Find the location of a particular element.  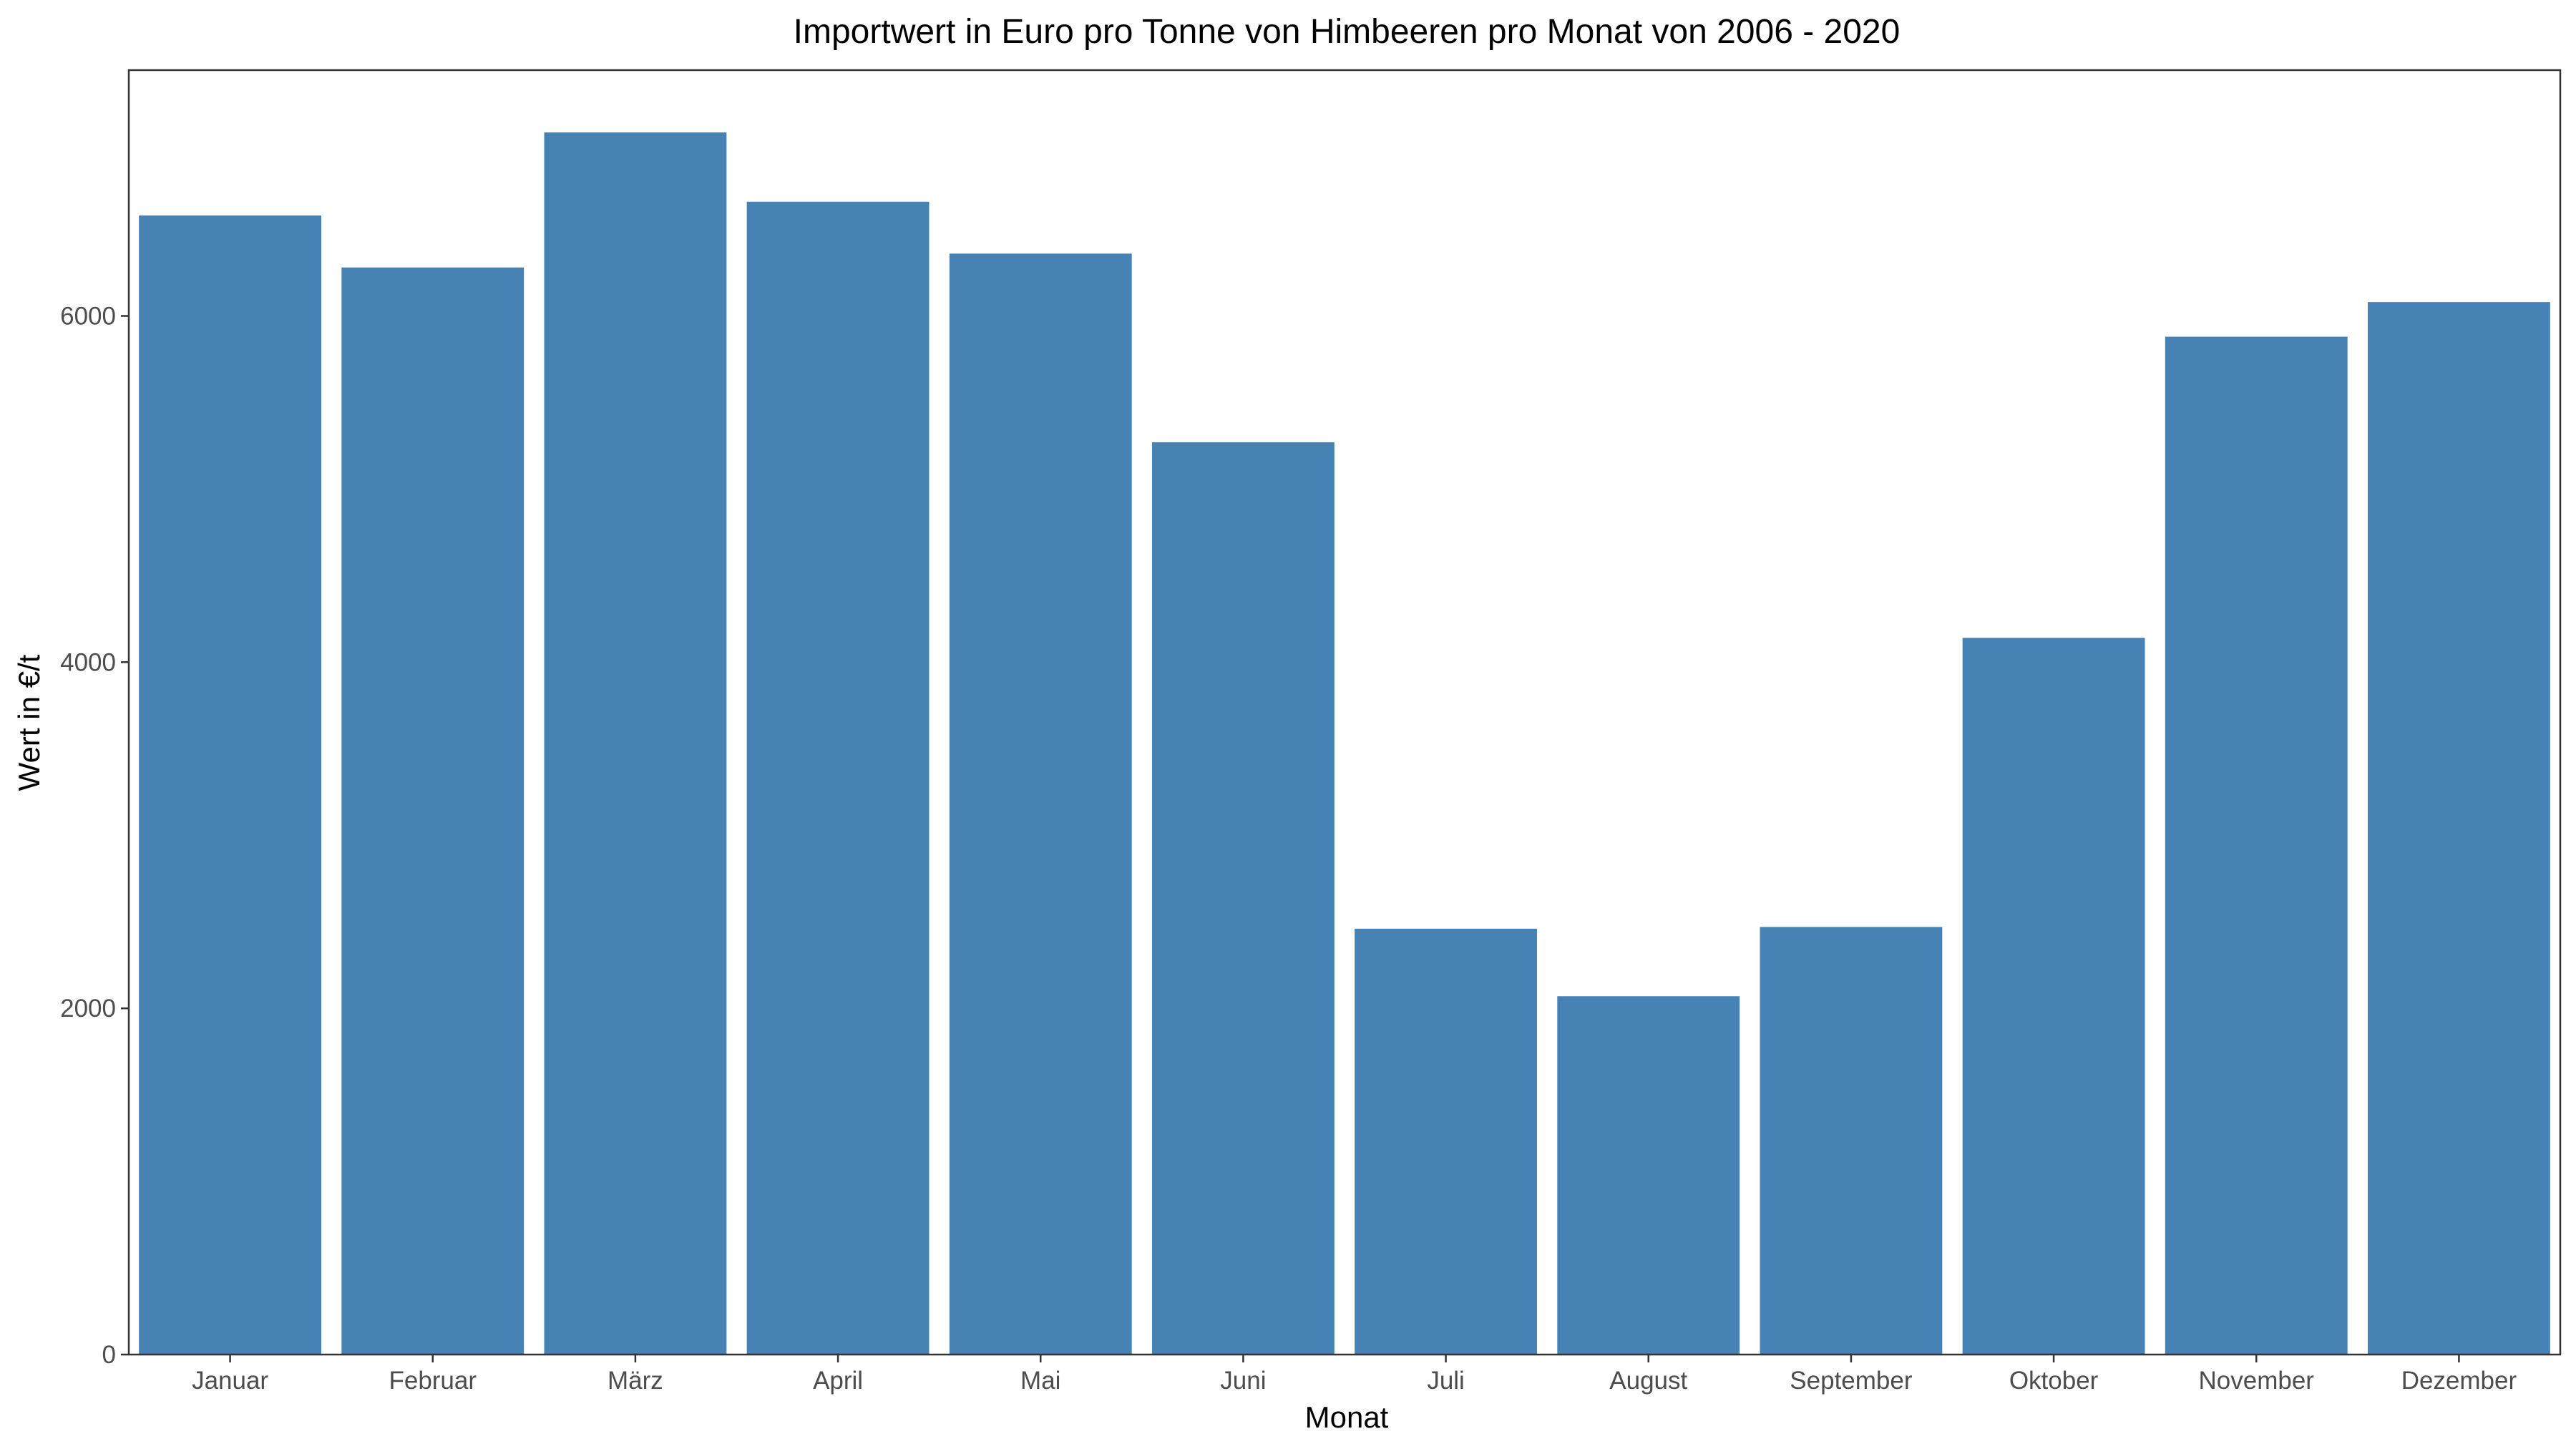

bar-dezember is located at coordinates (2458, 828).